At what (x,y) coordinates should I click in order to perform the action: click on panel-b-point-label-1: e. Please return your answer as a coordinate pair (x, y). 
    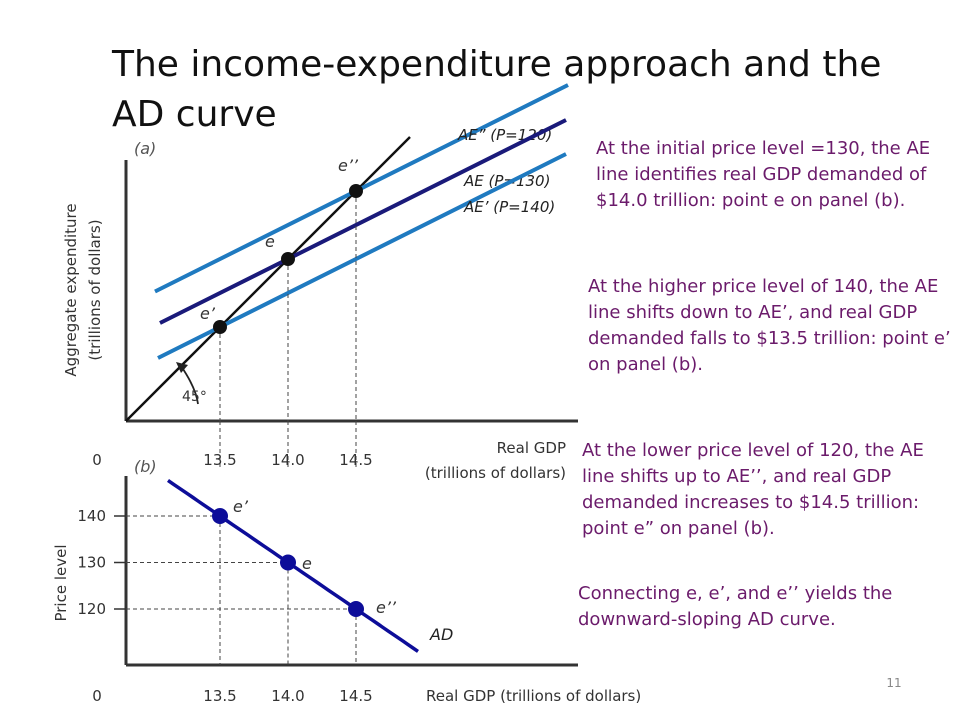
    Looking at the image, I should click on (307, 563).